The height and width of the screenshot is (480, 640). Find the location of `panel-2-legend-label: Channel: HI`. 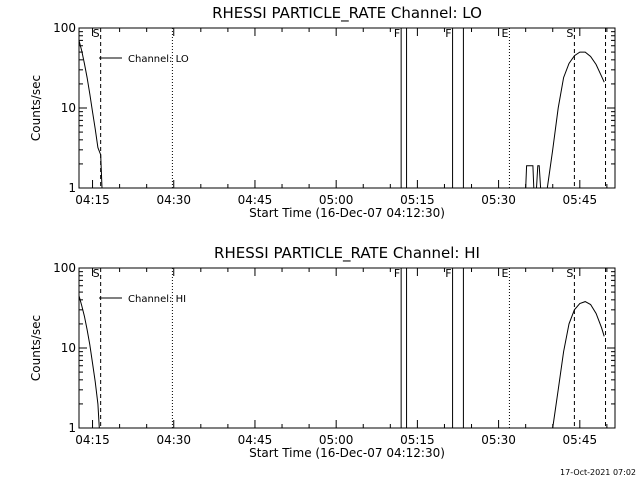

panel-2-legend-label: Channel: HI is located at coordinates (157, 299).